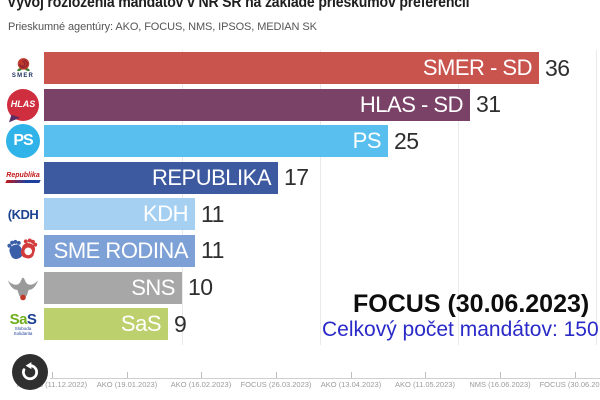 The height and width of the screenshot is (400, 600). Describe the element at coordinates (212, 250) in the screenshot. I see `bar-value-sme-rodina: 11` at that location.